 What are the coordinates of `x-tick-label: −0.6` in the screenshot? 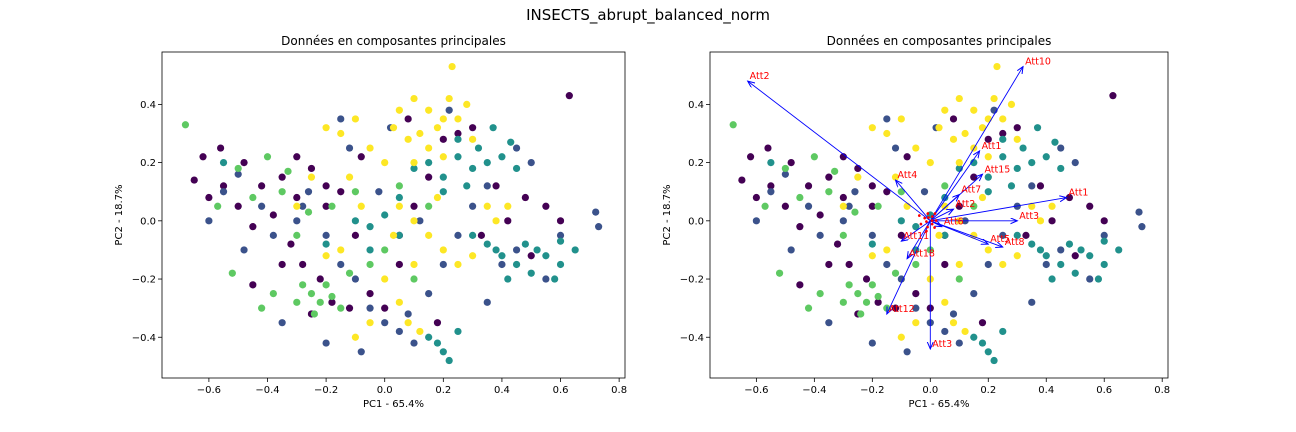 It's located at (756, 390).